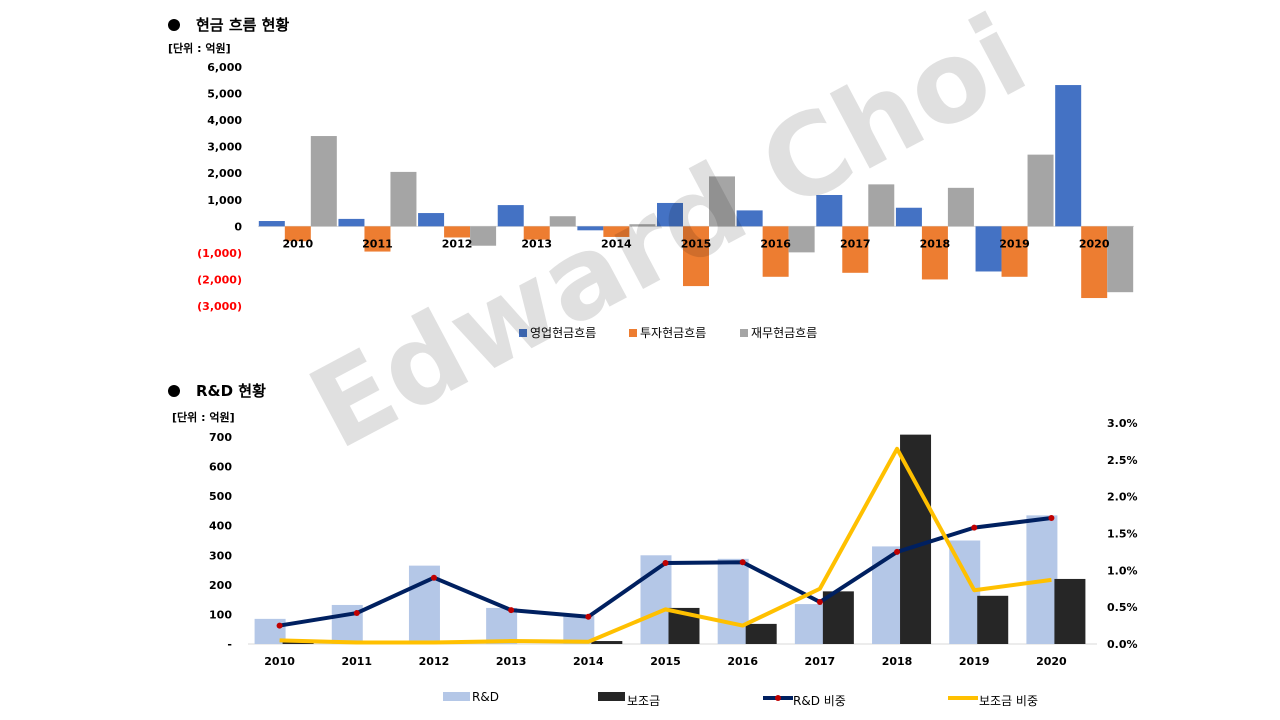 Image resolution: width=1280 pixels, height=720 pixels. What do you see at coordinates (511, 661) in the screenshot?
I see `x-tick-label: 2013` at bounding box center [511, 661].